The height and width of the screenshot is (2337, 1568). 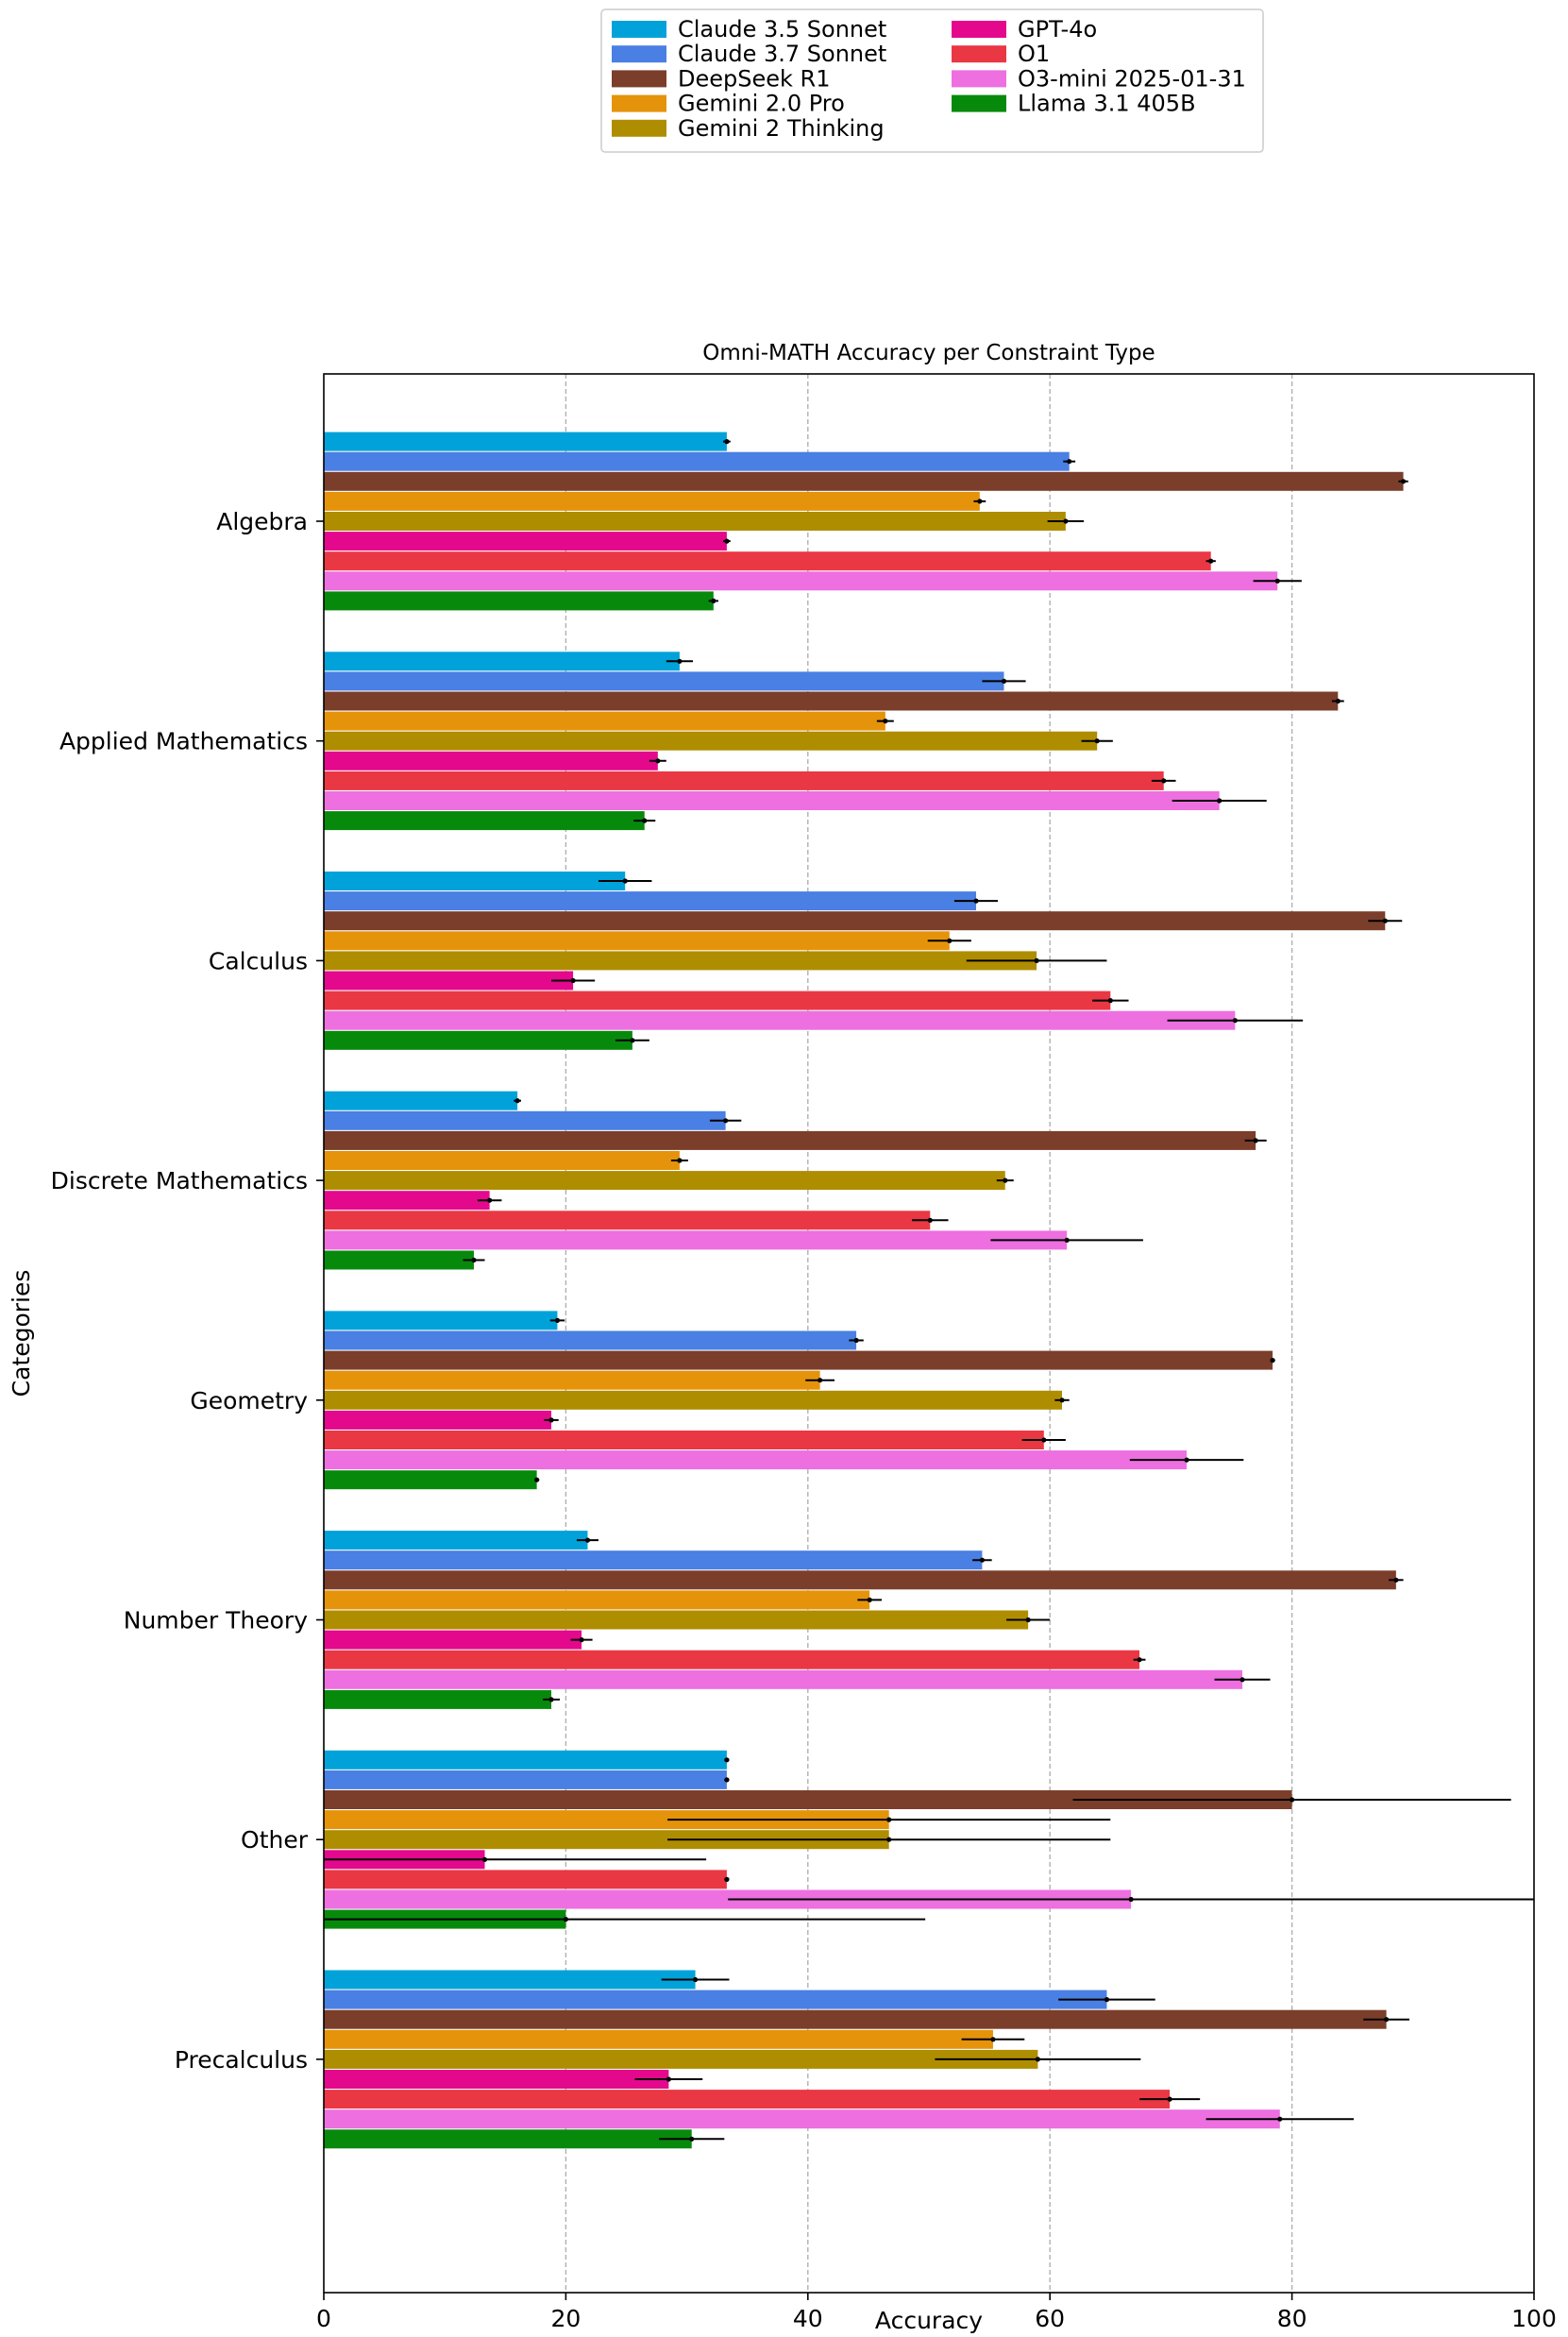 What do you see at coordinates (179, 1180) in the screenshot?
I see `y-tick-label-discrete-mathematics: Discrete Mathematics` at bounding box center [179, 1180].